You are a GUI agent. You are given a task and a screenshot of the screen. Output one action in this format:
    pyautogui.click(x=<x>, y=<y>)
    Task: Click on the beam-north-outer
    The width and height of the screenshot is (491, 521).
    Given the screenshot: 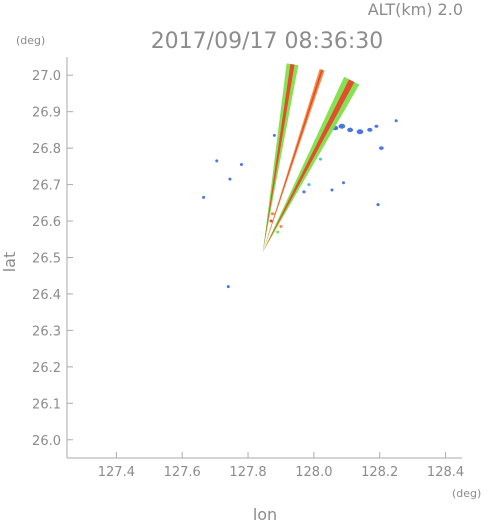 What is the action you would take?
    pyautogui.click(x=280, y=158)
    